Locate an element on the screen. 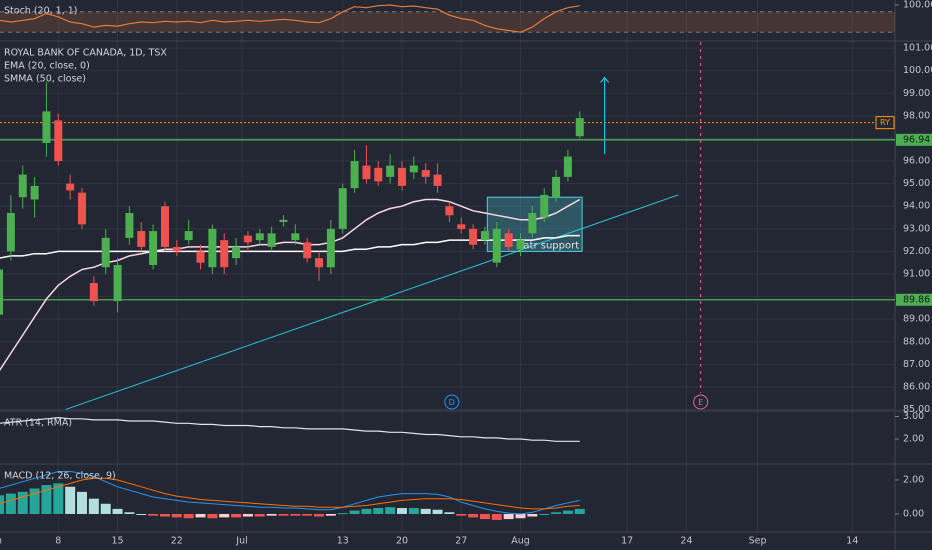  panel-title: MACD (12, 26, close, 9) is located at coordinates (60, 476).